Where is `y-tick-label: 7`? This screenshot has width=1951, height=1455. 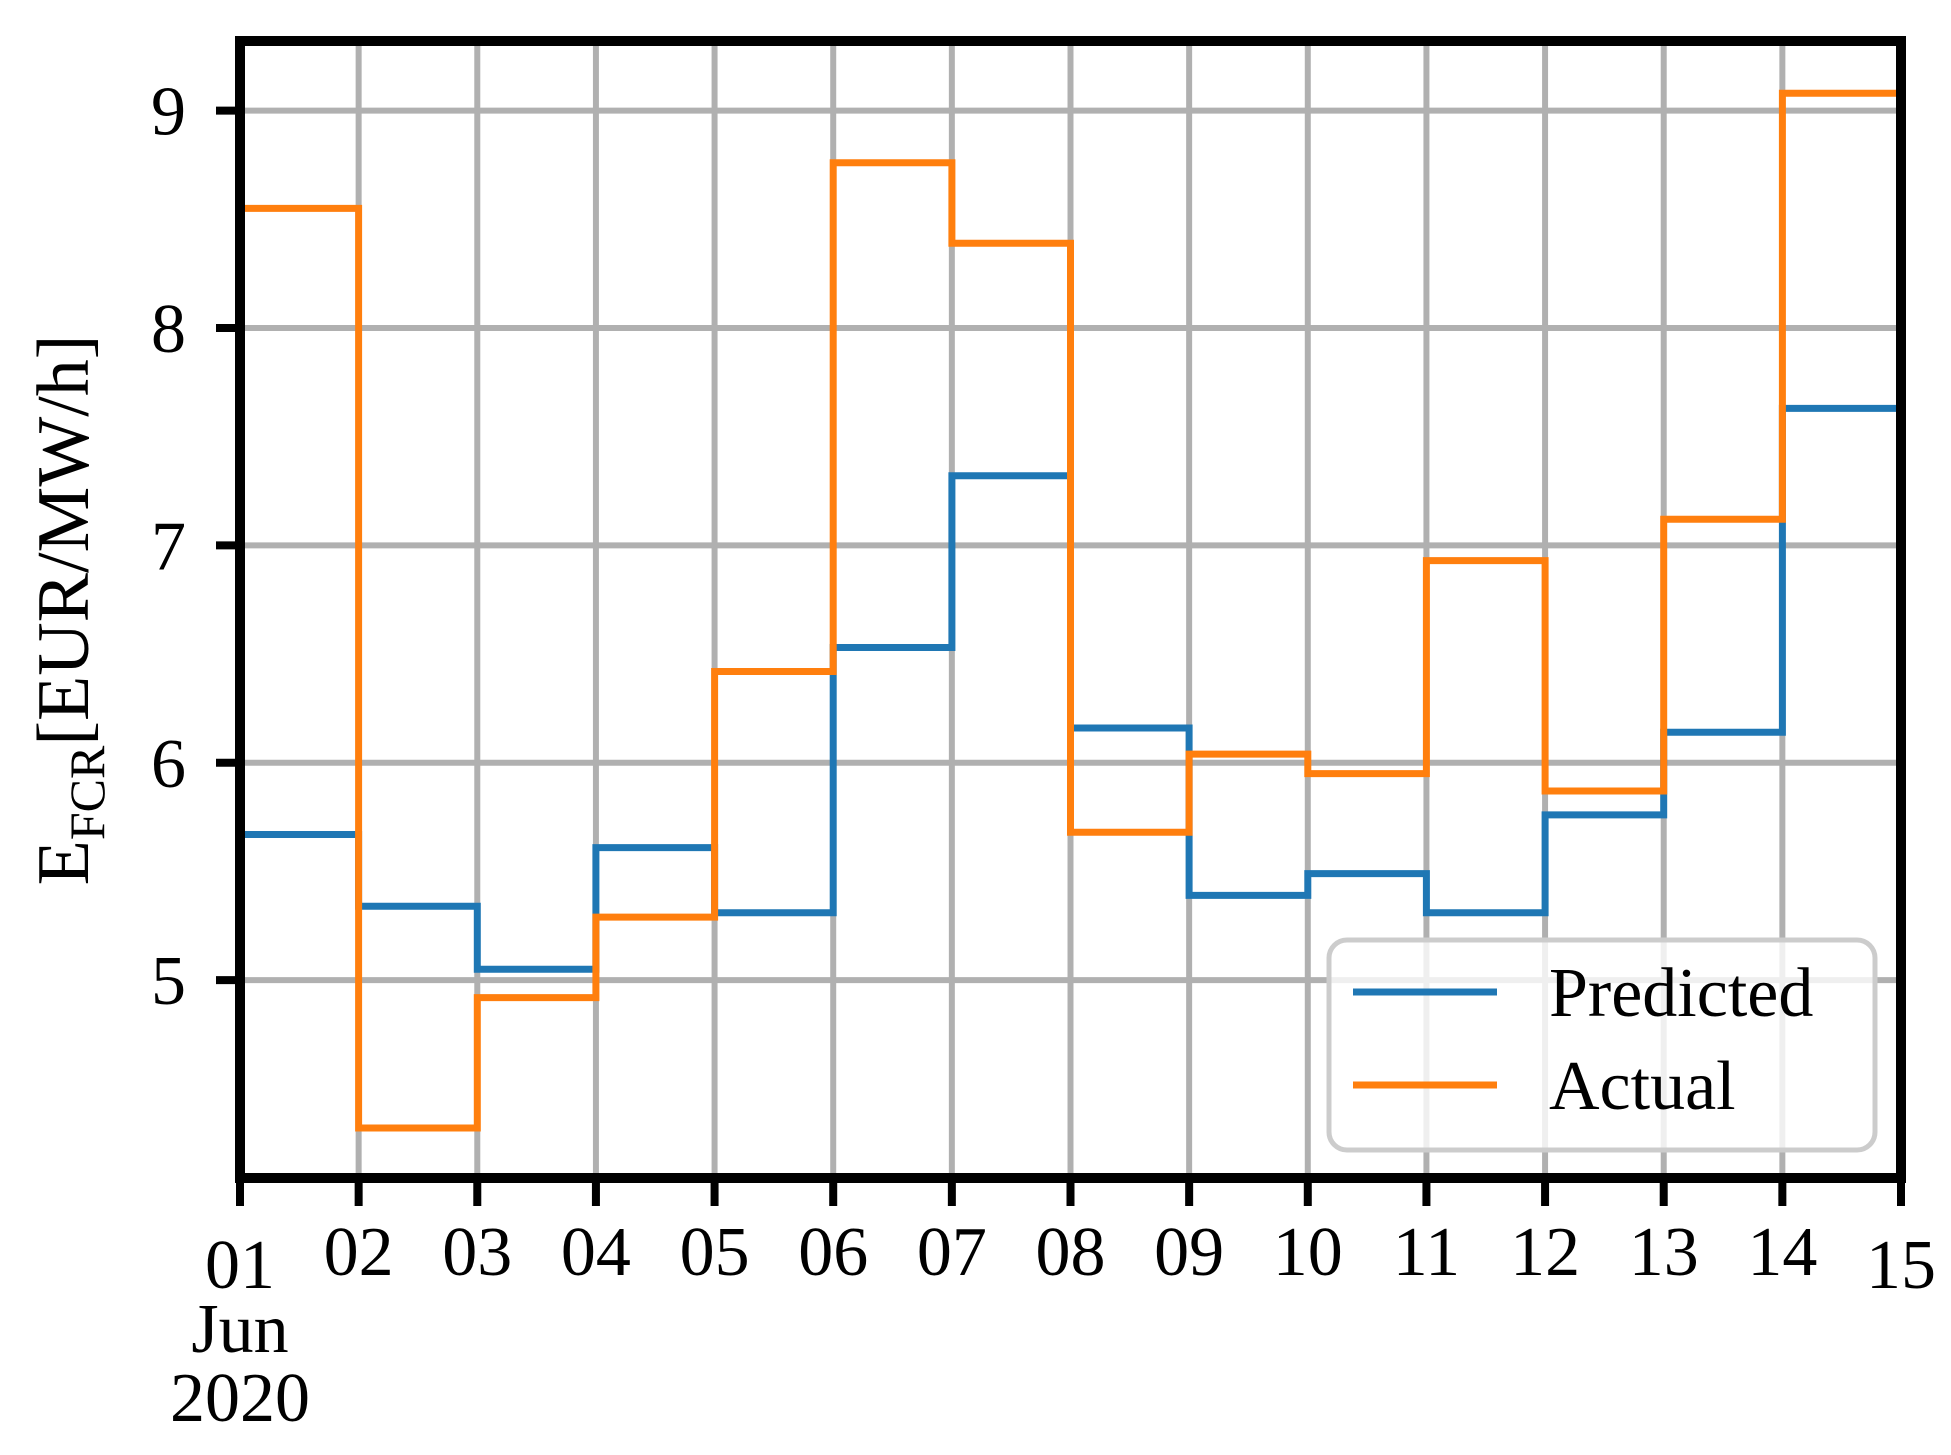
y-tick-label: 7 is located at coordinates (168, 546).